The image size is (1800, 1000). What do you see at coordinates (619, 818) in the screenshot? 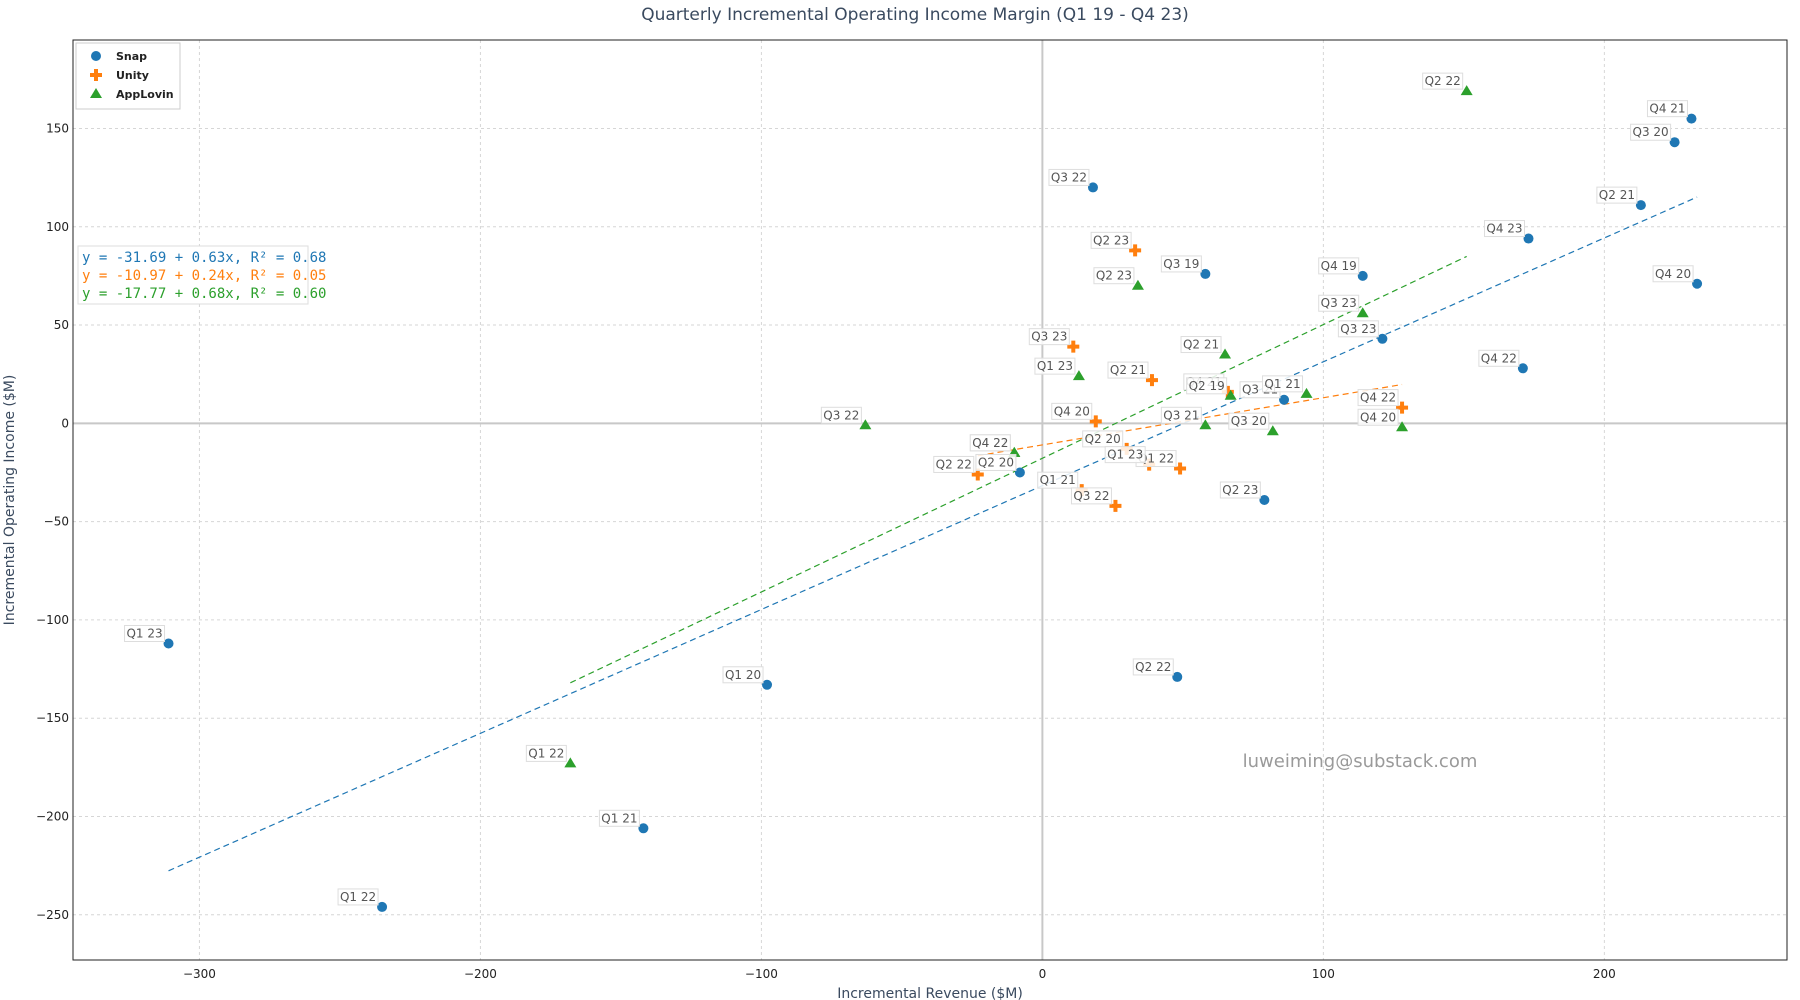
I see `snap-point-label: Q1 21` at bounding box center [619, 818].